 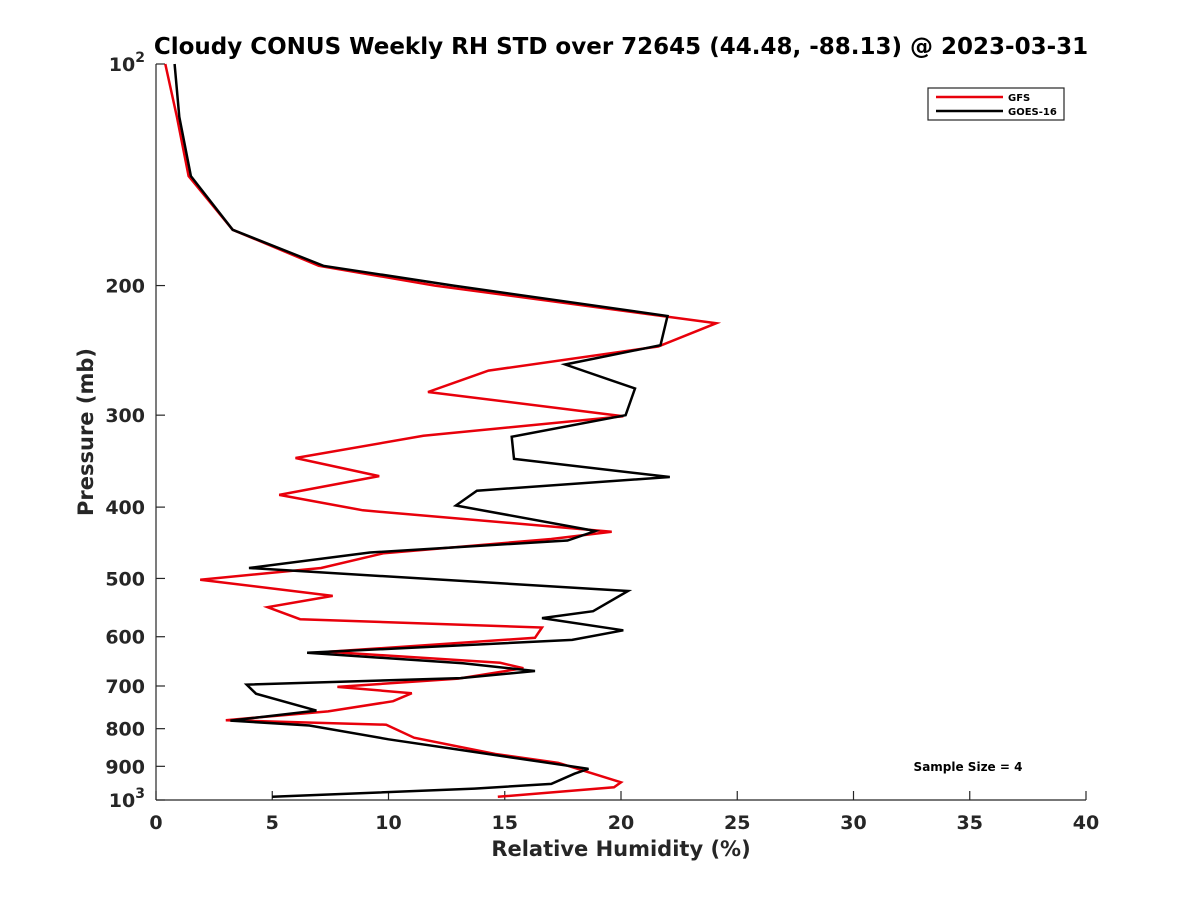 I want to click on legend: GFS GOES-16, so click(x=996, y=104).